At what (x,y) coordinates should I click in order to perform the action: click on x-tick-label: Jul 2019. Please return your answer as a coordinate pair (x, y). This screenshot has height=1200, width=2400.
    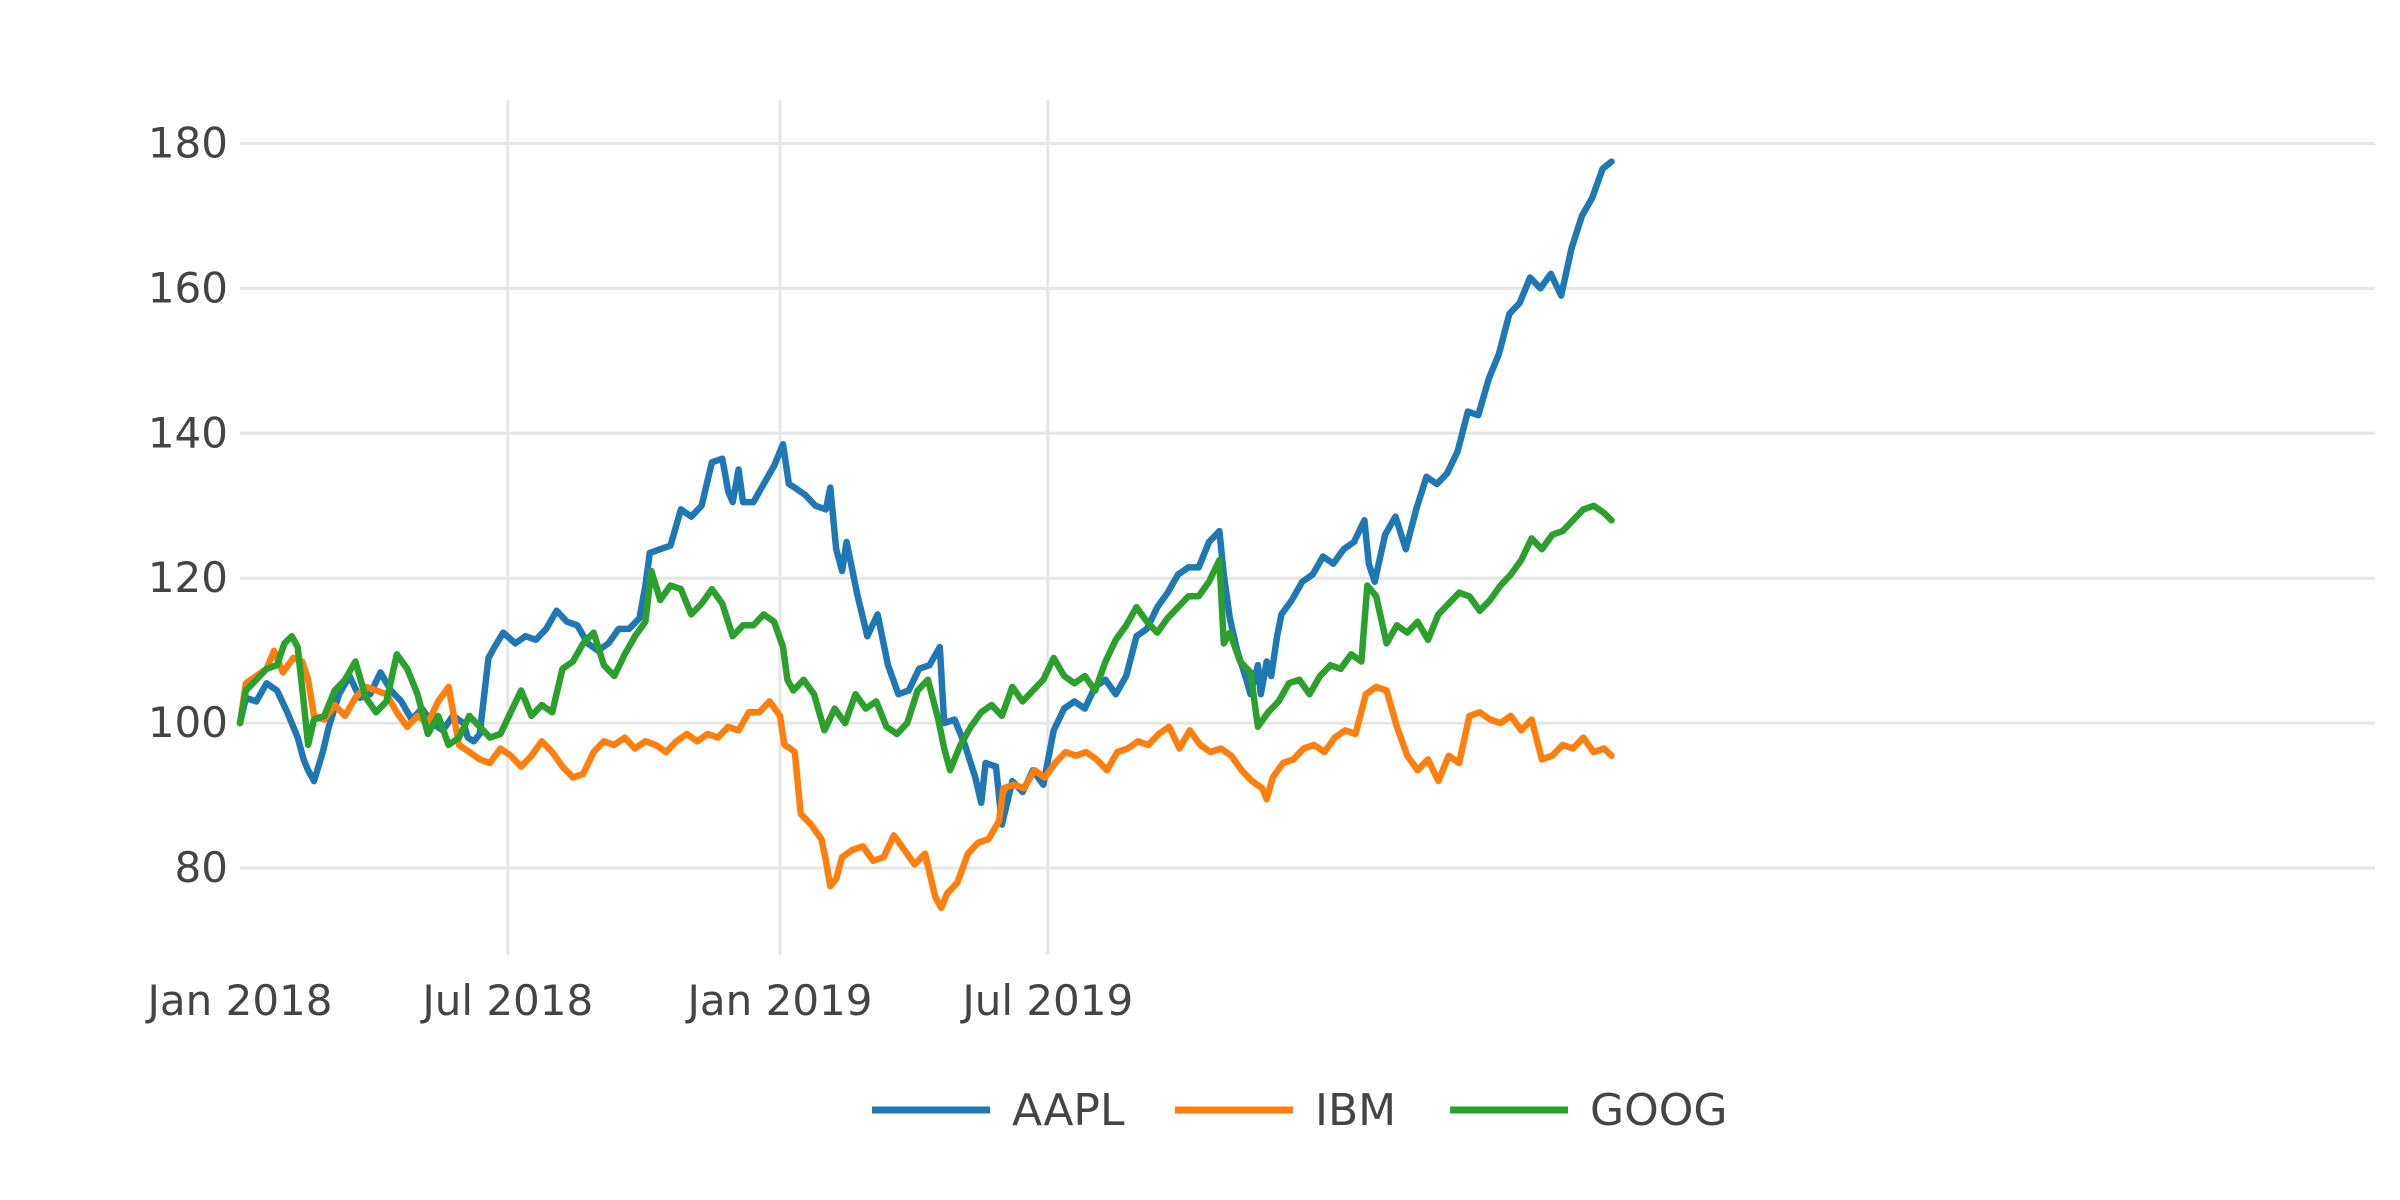
    Looking at the image, I should click on (1046, 1000).